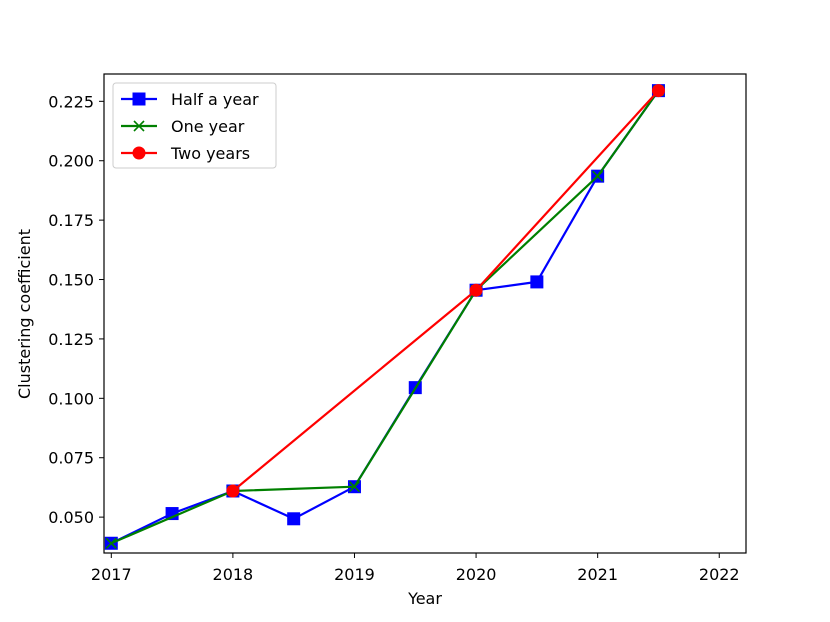 The height and width of the screenshot is (622, 830). Describe the element at coordinates (71, 458) in the screenshot. I see `y-tick-label: 0.075` at that location.